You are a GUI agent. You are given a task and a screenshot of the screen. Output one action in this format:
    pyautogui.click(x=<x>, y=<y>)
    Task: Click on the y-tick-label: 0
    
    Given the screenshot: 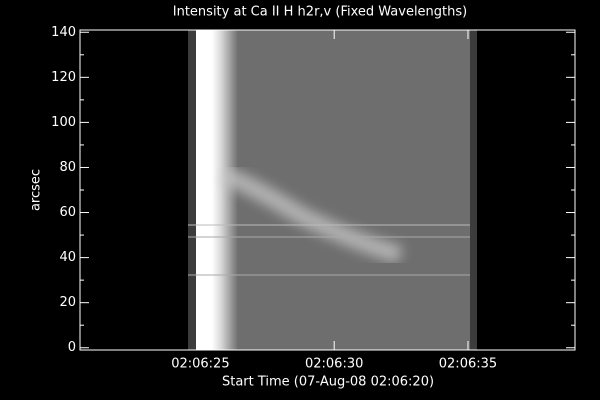 What is the action you would take?
    pyautogui.click(x=72, y=347)
    